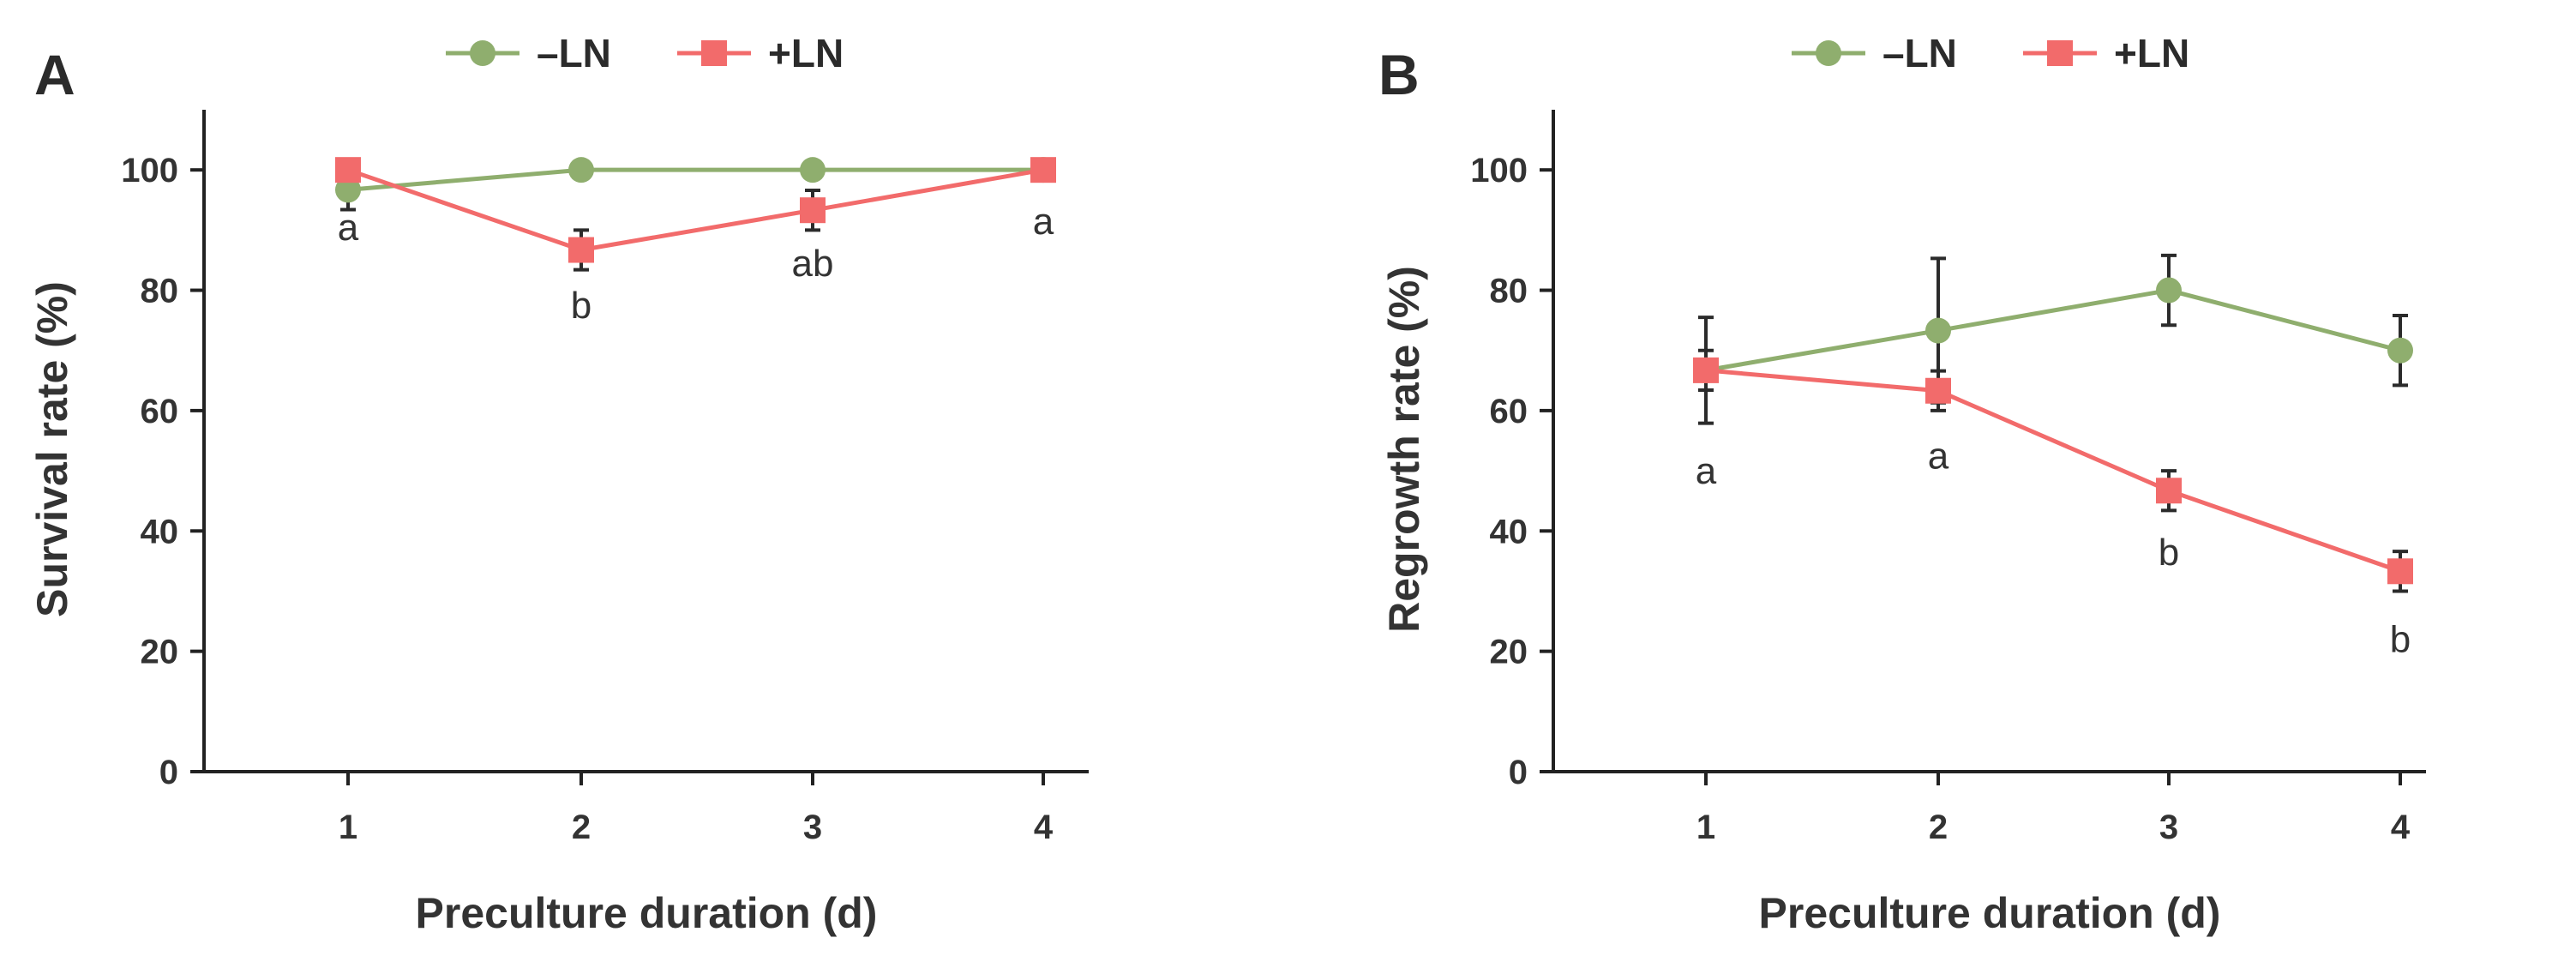  Describe the element at coordinates (813, 264) in the screenshot. I see `significance-label: ab` at that location.